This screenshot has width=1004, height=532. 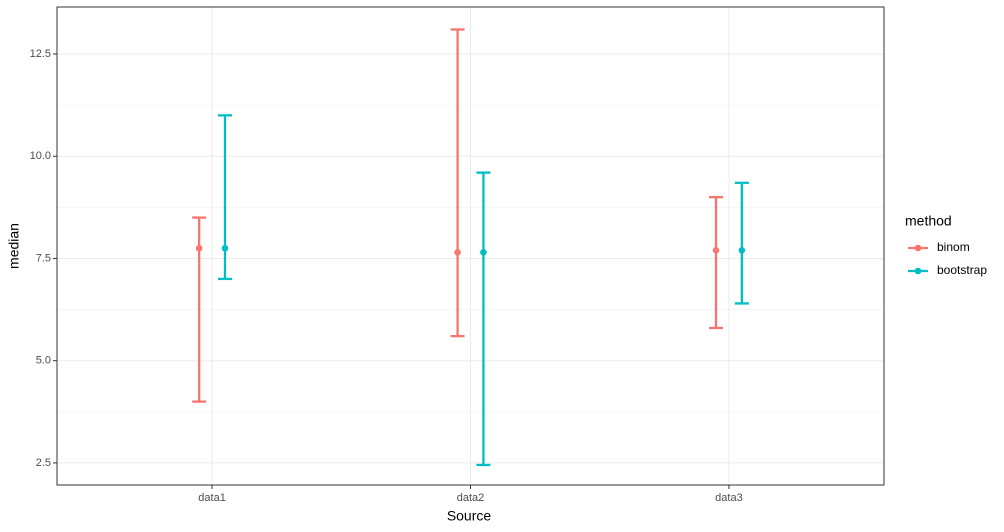 What do you see at coordinates (469, 516) in the screenshot?
I see `x-axis-title: Source` at bounding box center [469, 516].